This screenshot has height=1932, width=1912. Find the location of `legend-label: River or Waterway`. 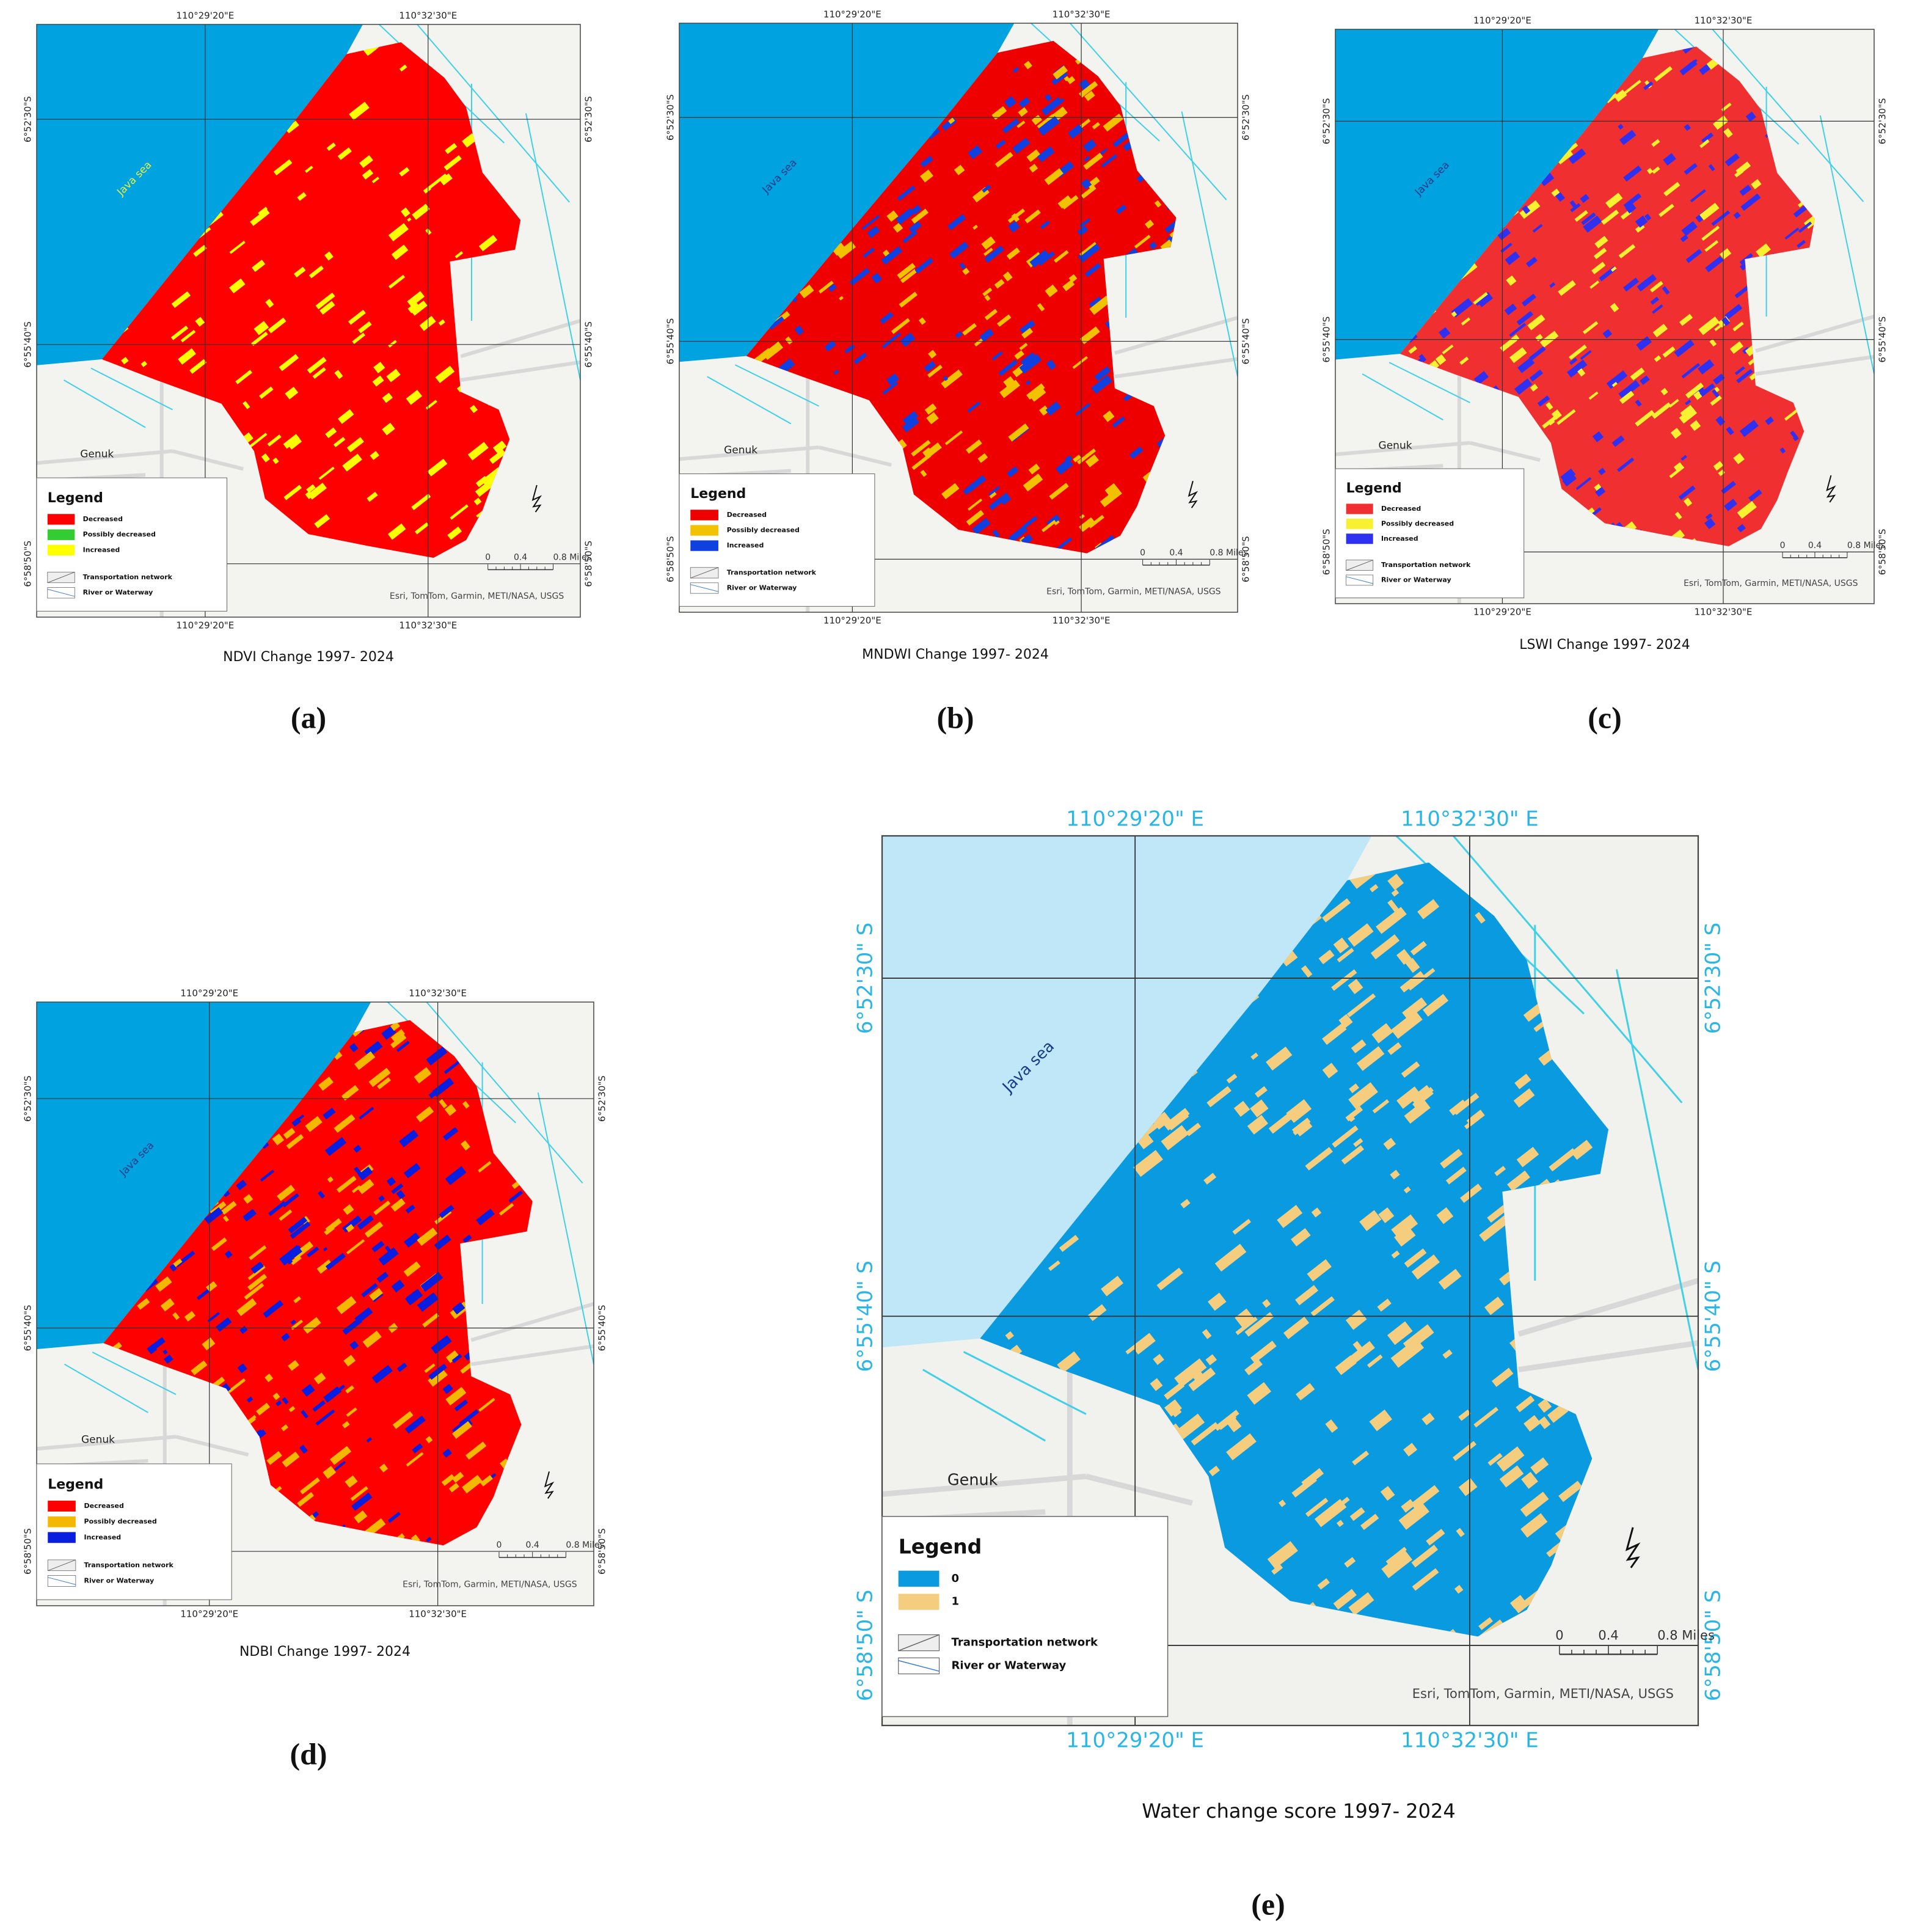

legend-label: River or Waterway is located at coordinates (1416, 580).